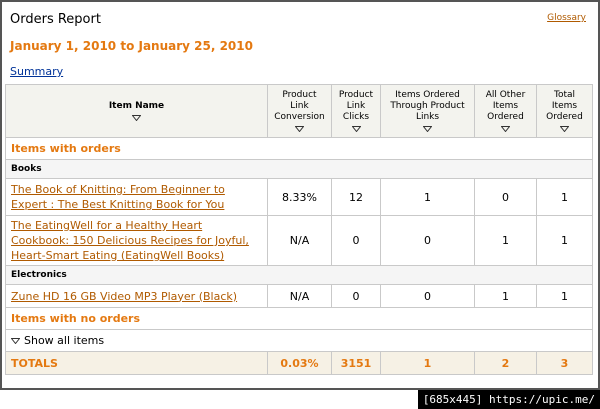  I want to click on group-row: Books, so click(299, 169).